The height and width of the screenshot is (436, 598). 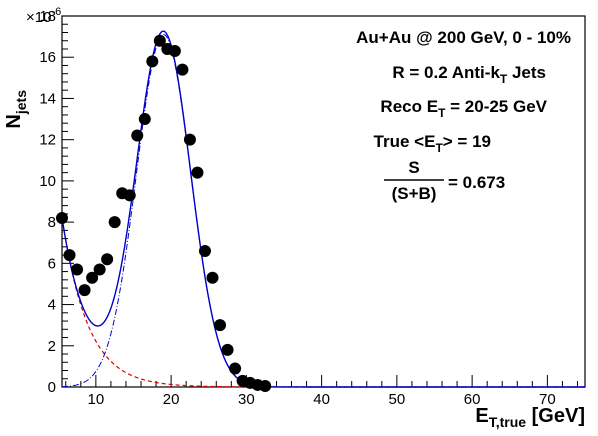 What do you see at coordinates (432, 143) in the screenshot?
I see `annotation-true-et: True <ET> = 19` at bounding box center [432, 143].